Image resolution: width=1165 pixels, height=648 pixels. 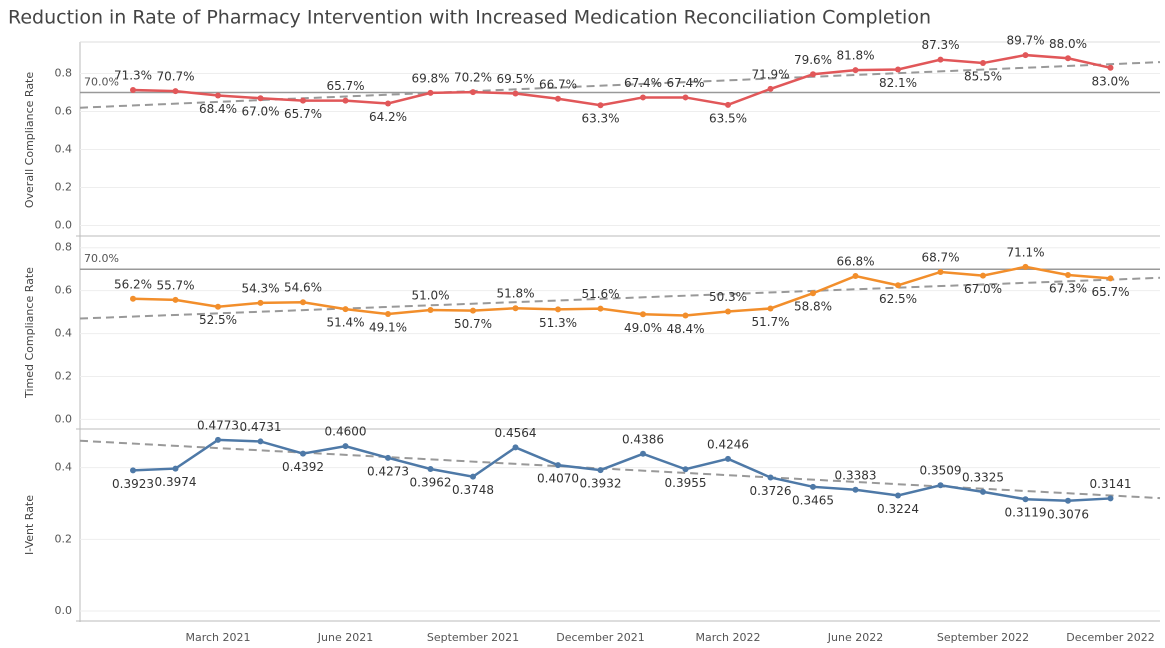 I want to click on data-label: 0.3726, so click(x=771, y=491).